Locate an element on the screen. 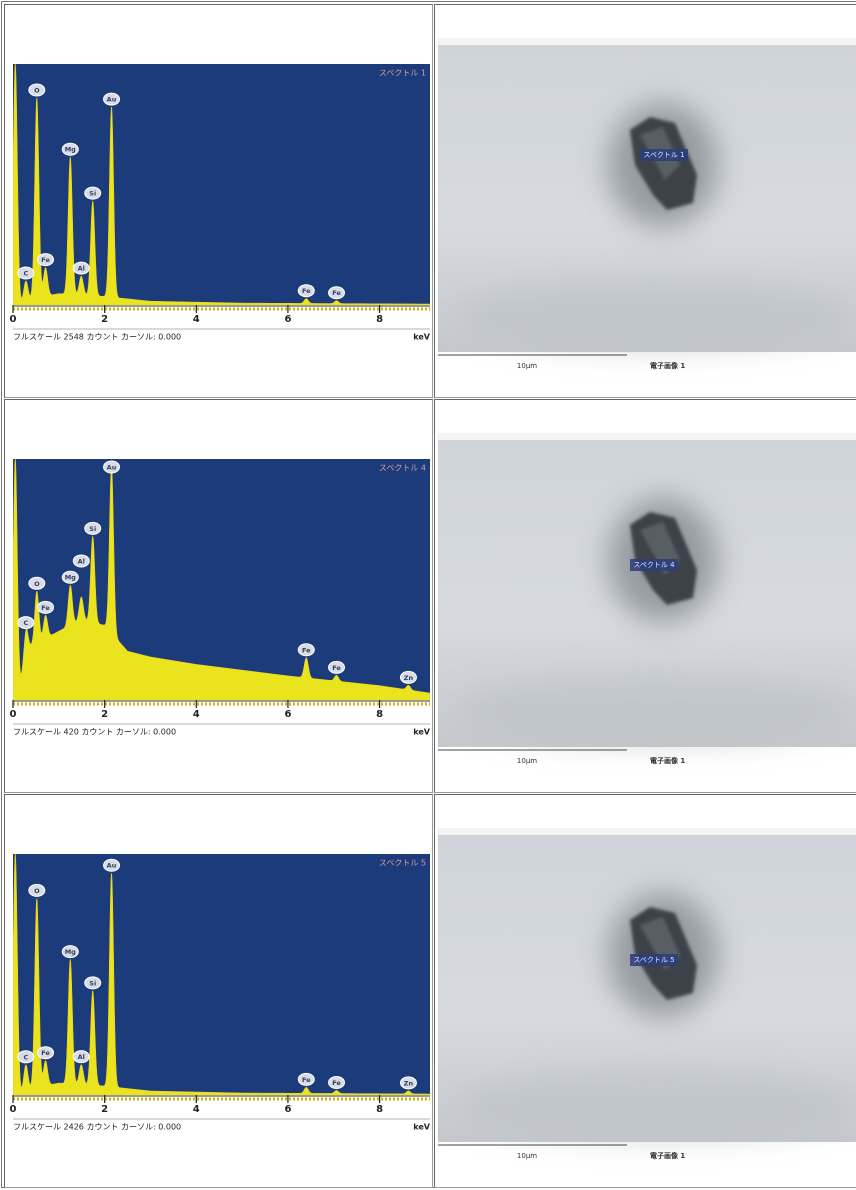  spectrum-title: スペクトル 4 is located at coordinates (402, 468).